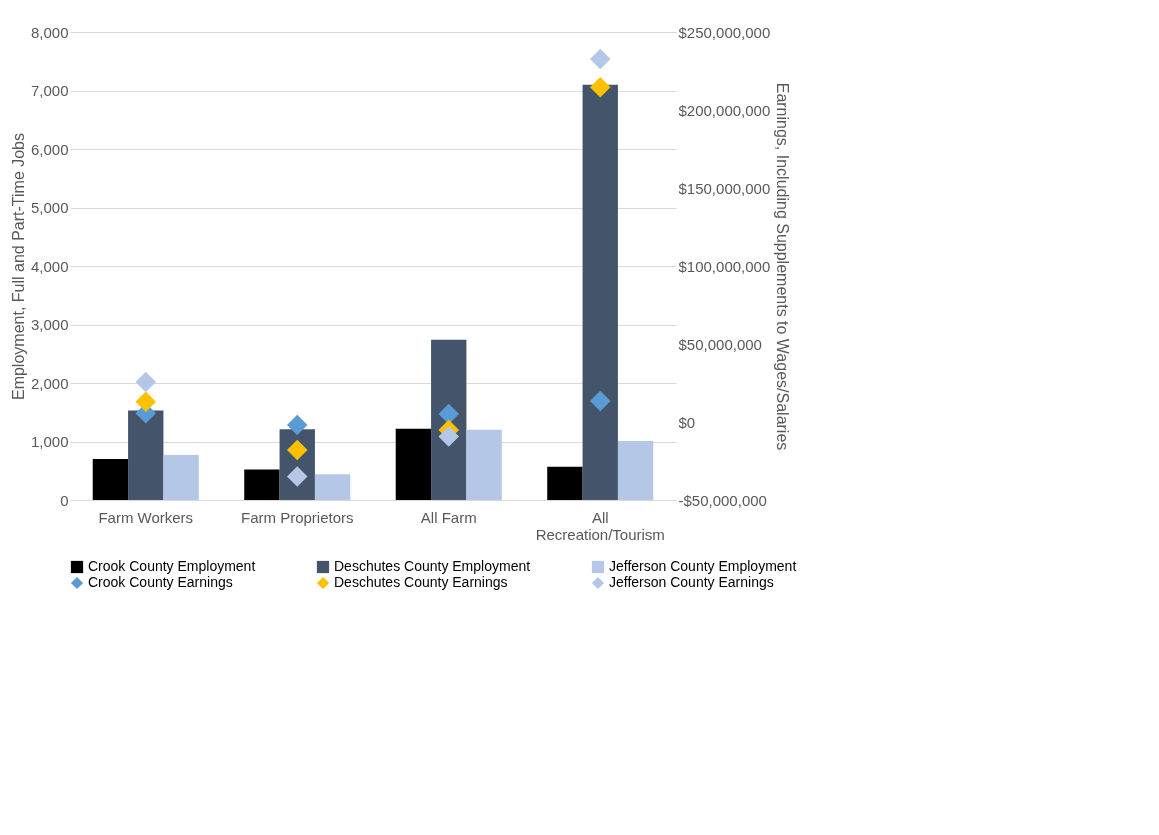  What do you see at coordinates (49, 383) in the screenshot?
I see `y-tick-label: 2,000` at bounding box center [49, 383].